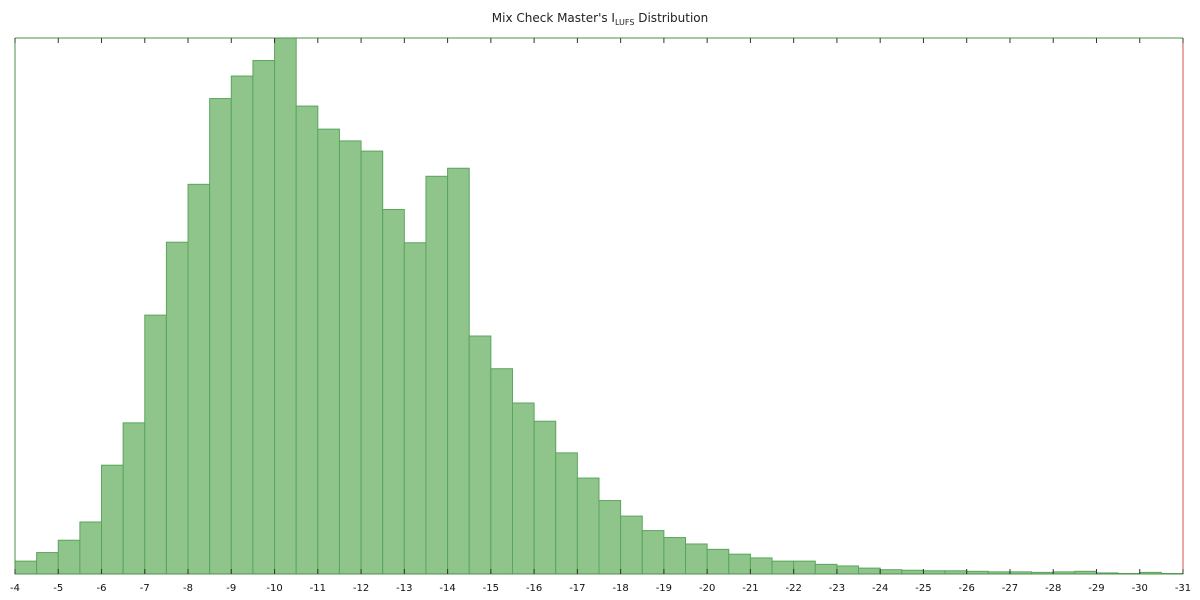 The height and width of the screenshot is (600, 1200). I want to click on x-tick-label: -15, so click(491, 588).